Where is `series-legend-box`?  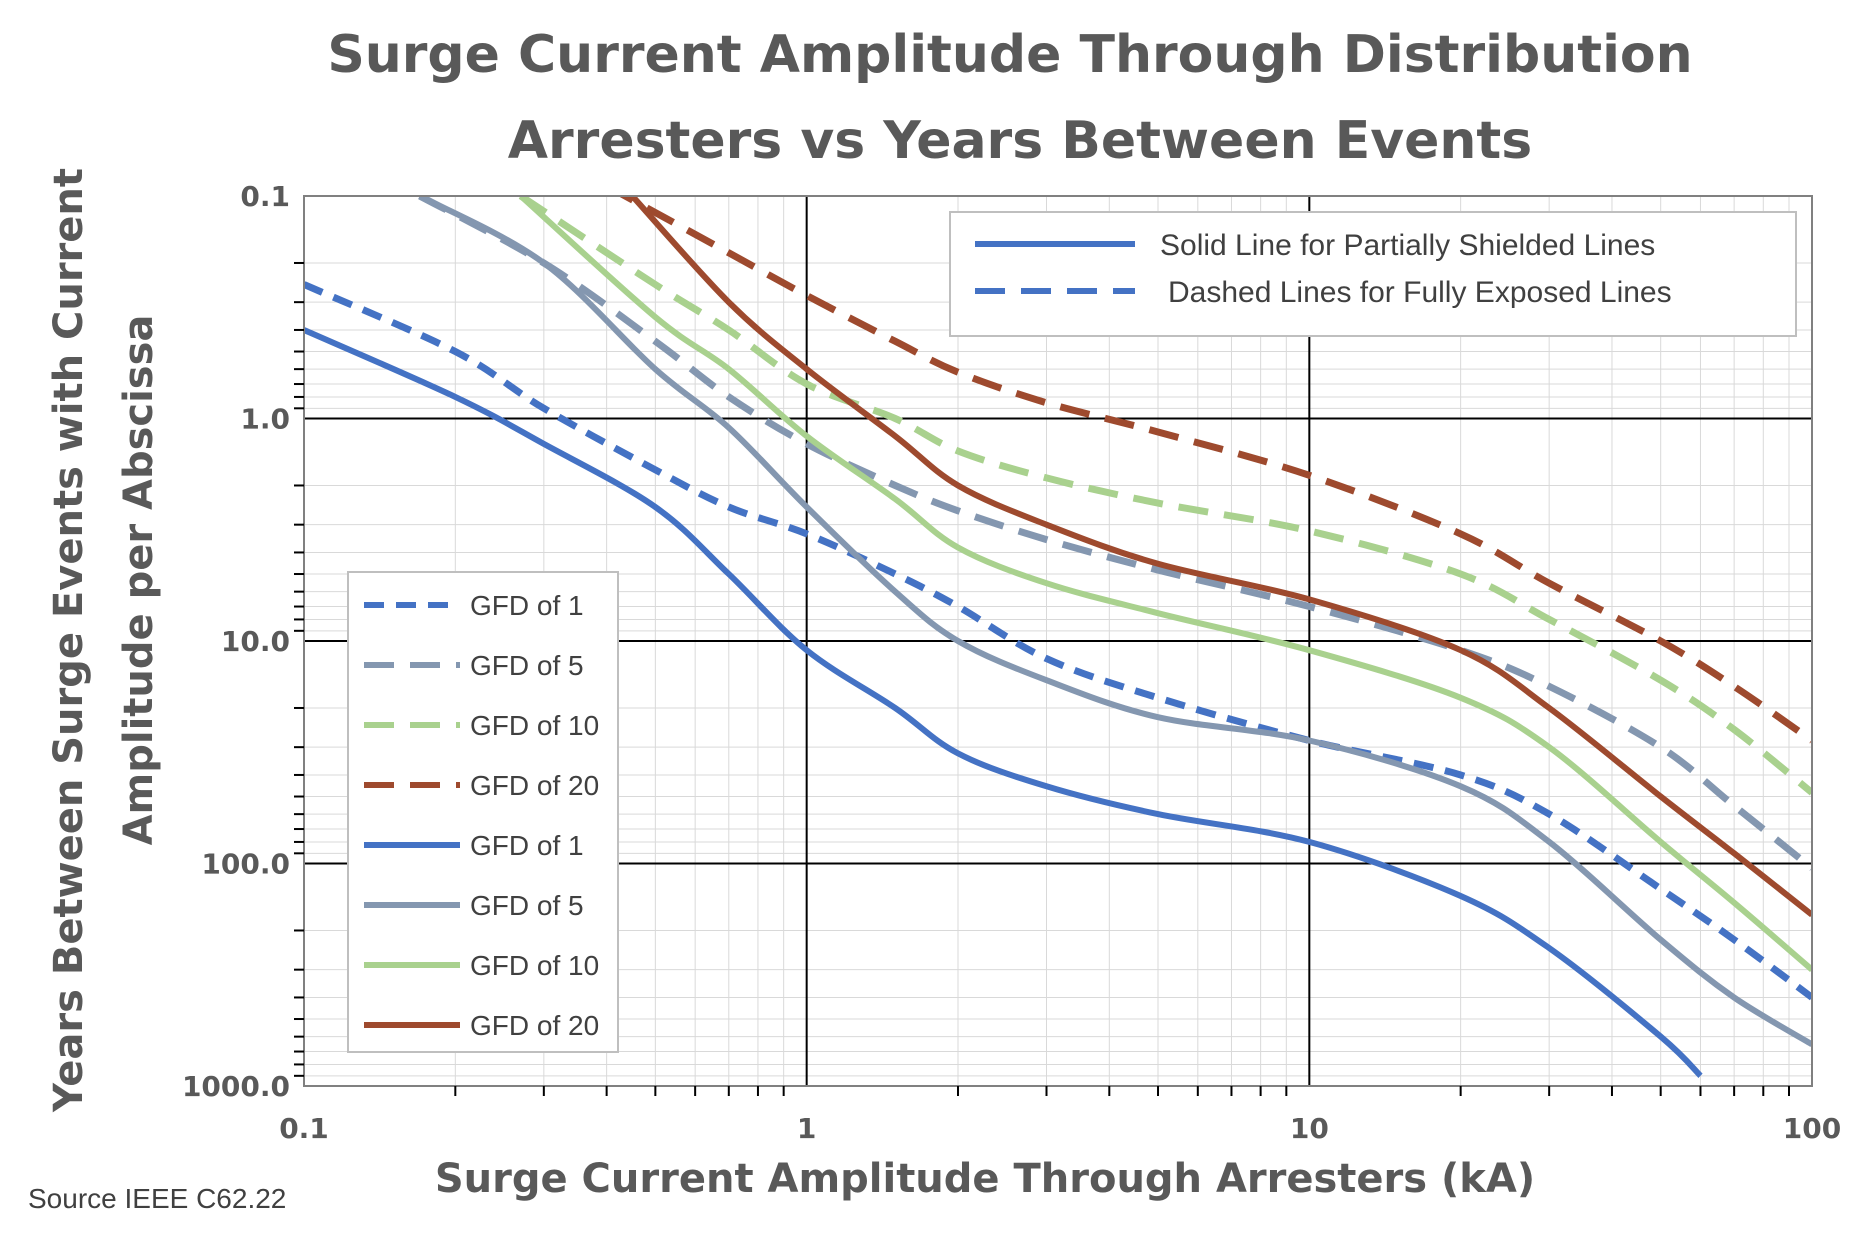 series-legend-box is located at coordinates (483, 812).